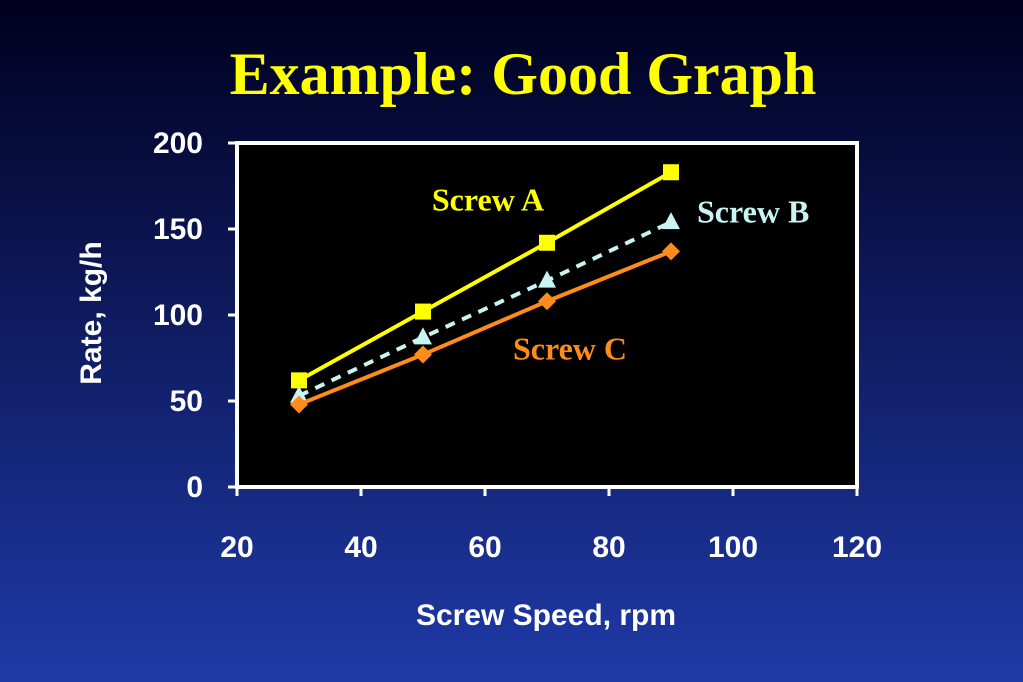 This screenshot has width=1023, height=682. I want to click on y-tick-label: 0, so click(194, 487).